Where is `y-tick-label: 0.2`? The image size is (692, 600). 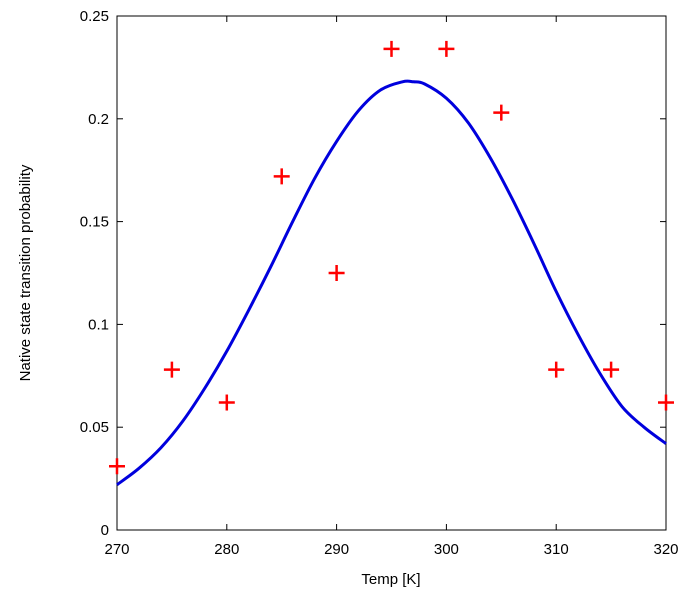
y-tick-label: 0.2 is located at coordinates (98, 119).